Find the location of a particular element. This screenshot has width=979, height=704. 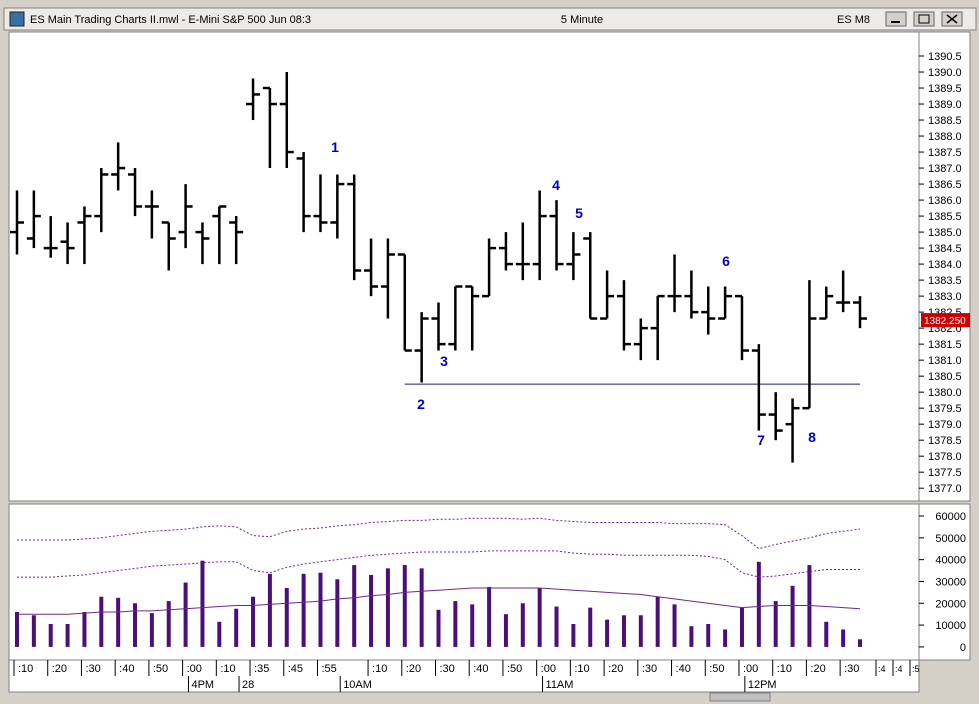

annotation: 5 is located at coordinates (579, 213).